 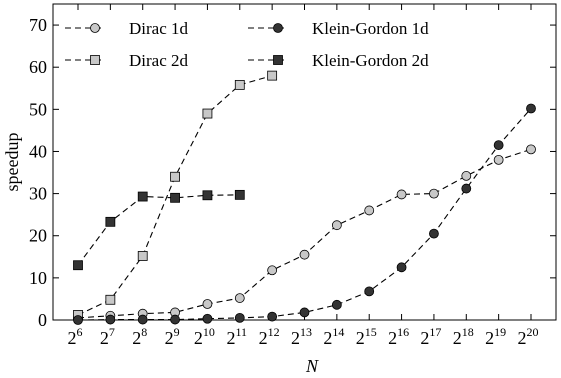 I want to click on legend-marker-klein-gordon-1d, so click(x=278, y=28).